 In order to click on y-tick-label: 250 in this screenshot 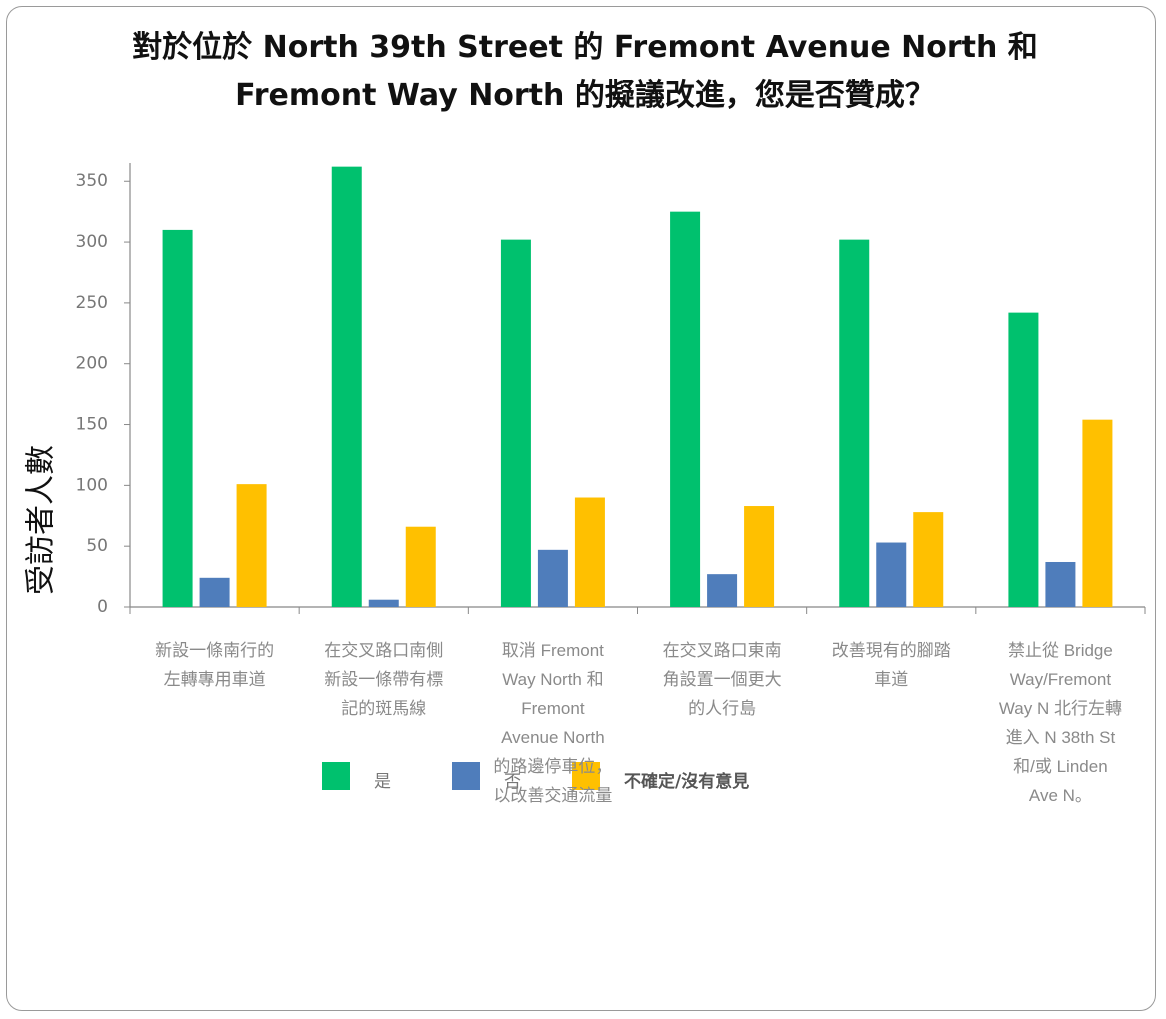, I will do `click(92, 303)`.